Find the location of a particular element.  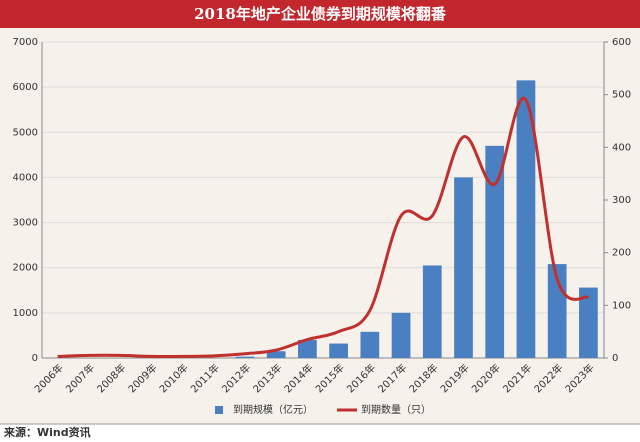

chart-title: 2018年地产企业债券到期规模将翻番 is located at coordinates (320, 14).